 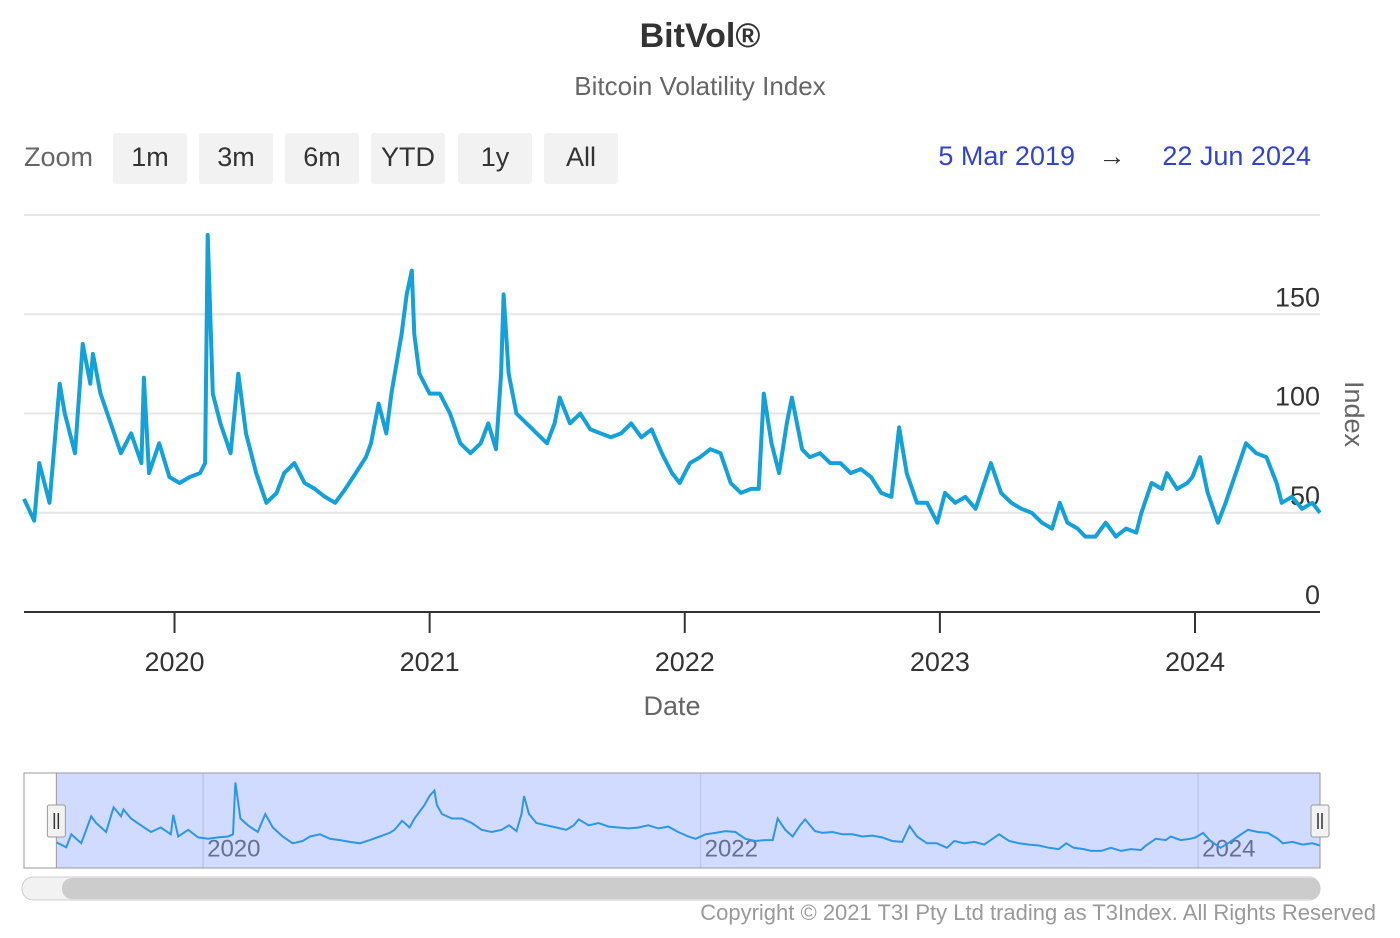 I want to click on scrollbar-thumb, so click(x=691, y=888).